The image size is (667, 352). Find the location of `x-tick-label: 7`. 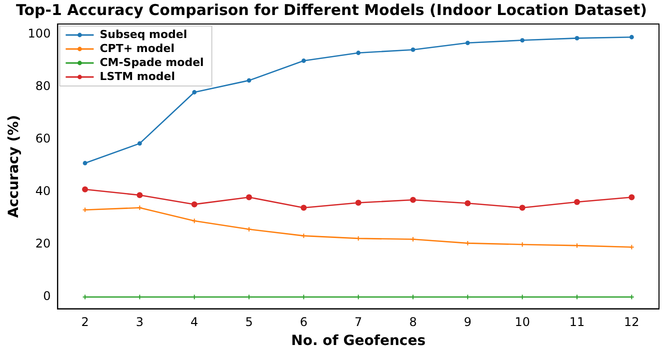

x-tick-label: 7 is located at coordinates (358, 322).